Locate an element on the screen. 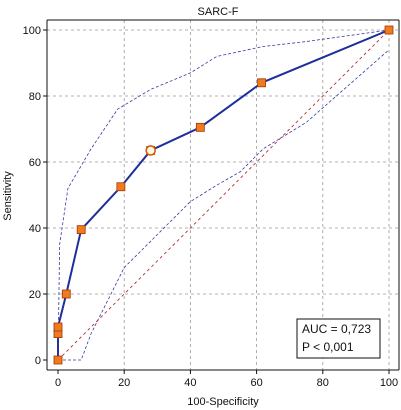 This screenshot has height=410, width=401. annotation-frame is located at coordinates (338, 338).